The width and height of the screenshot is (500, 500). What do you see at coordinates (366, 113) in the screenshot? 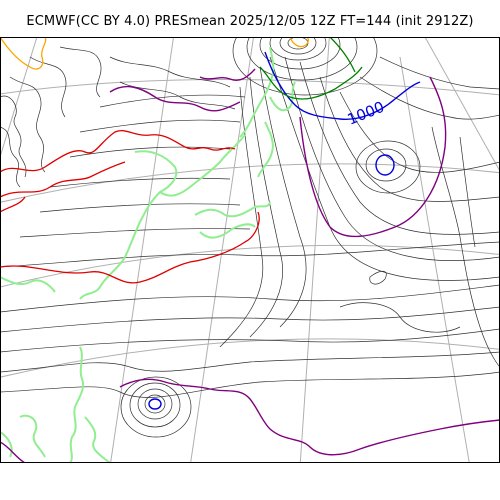
I see `isobar-label-1000: 1000` at bounding box center [366, 113].